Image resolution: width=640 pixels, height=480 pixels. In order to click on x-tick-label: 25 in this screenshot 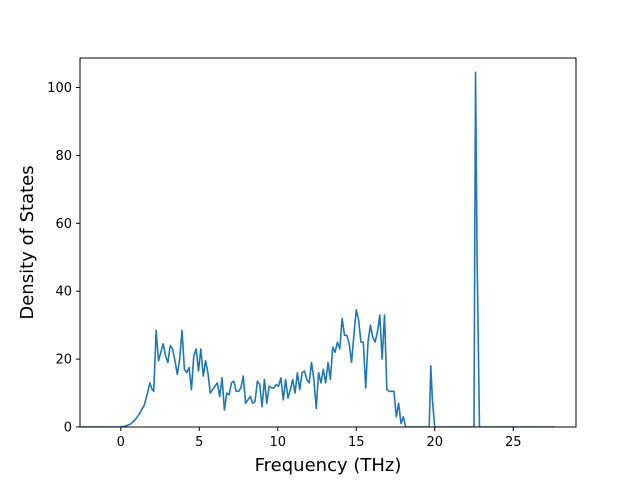, I will do `click(513, 442)`.